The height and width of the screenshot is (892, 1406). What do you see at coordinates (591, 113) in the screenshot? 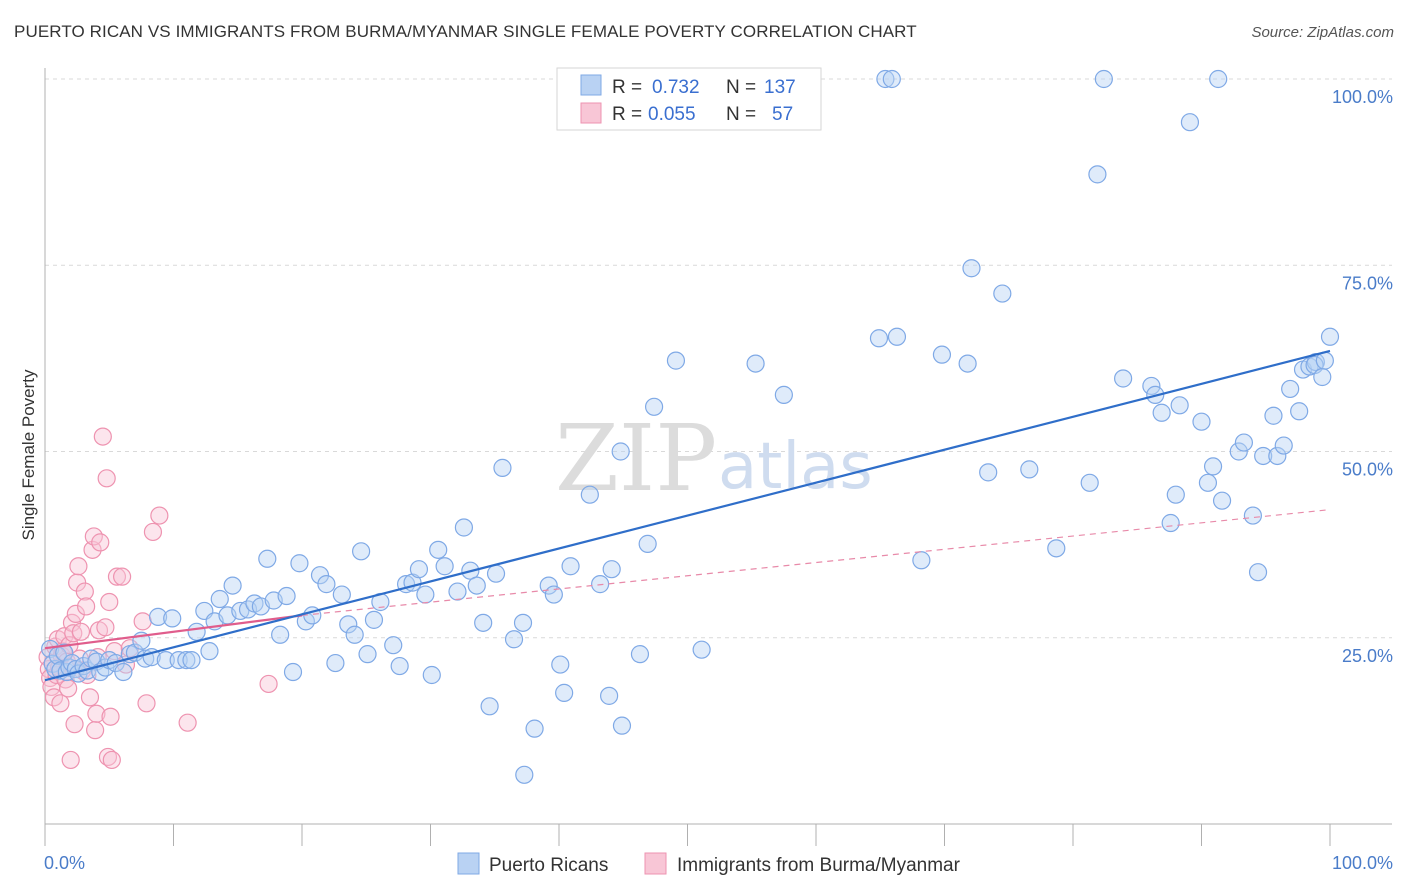
I see `legend-swatch-burma` at bounding box center [591, 113].